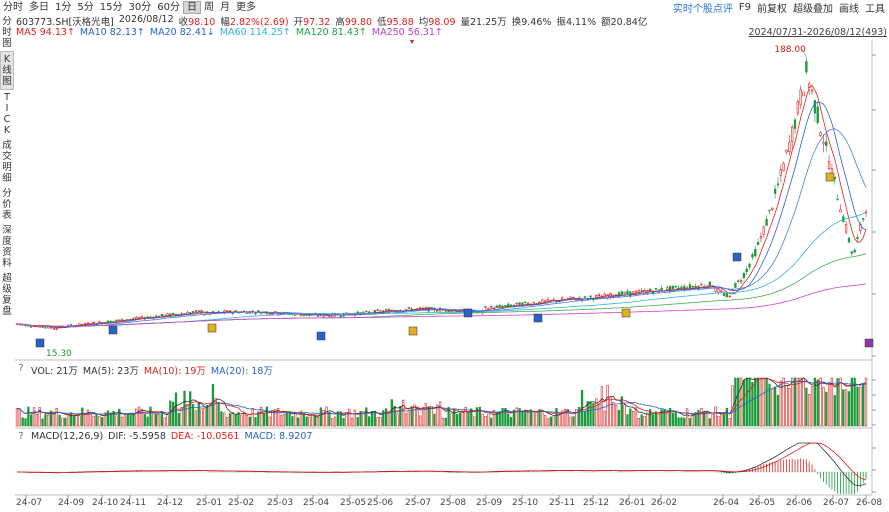 This screenshot has height=512, width=889. Describe the element at coordinates (39, 7) in the screenshot. I see `period-tab-1: 多日` at that location.